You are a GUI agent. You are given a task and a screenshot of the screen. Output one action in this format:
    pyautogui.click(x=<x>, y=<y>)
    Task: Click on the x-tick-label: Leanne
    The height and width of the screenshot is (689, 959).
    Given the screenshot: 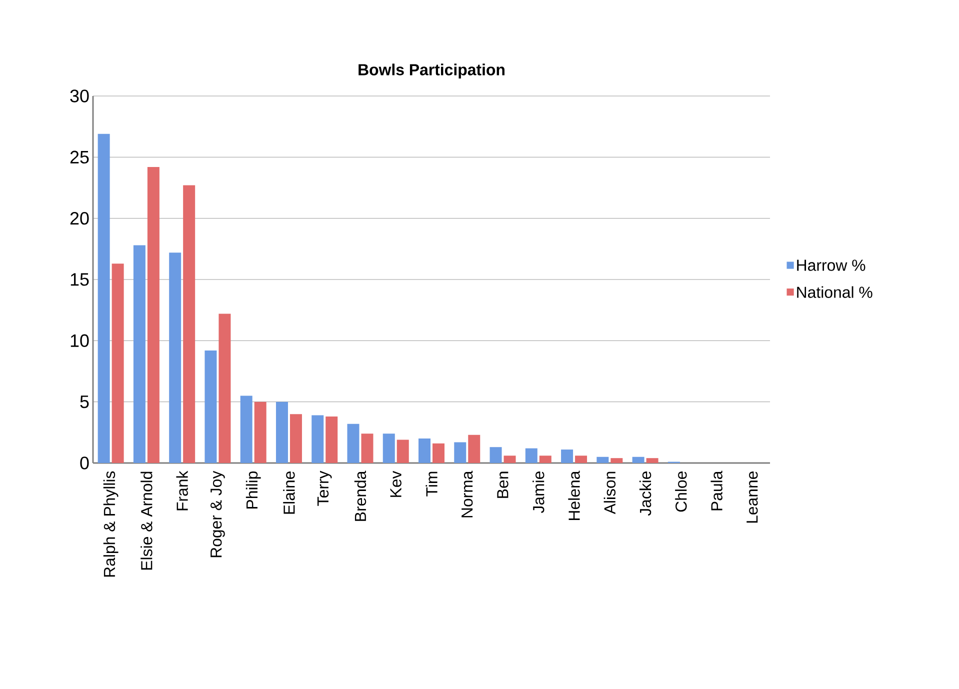 What is the action you would take?
    pyautogui.click(x=752, y=497)
    